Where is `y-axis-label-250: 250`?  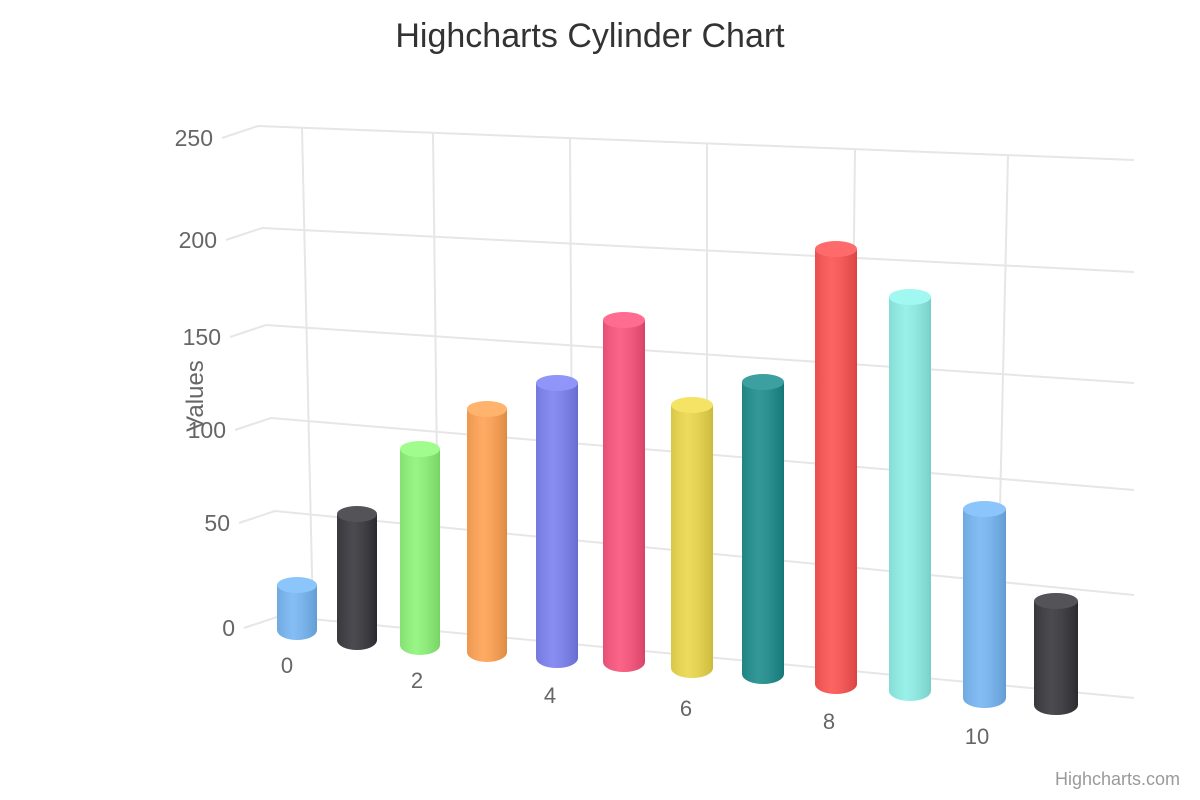
y-axis-label-250: 250 is located at coordinates (193, 138).